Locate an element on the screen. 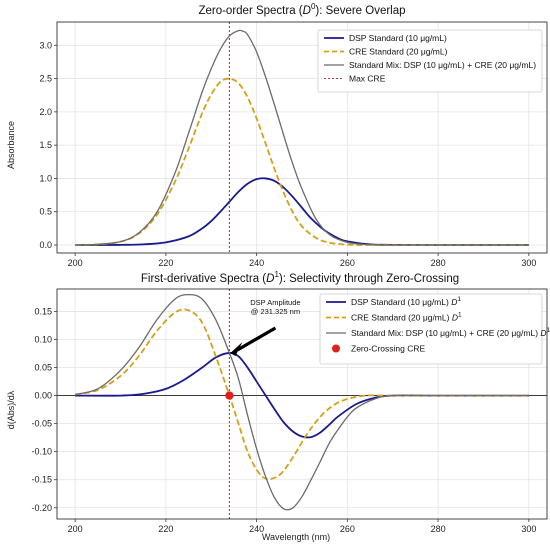  legend-label-1: CRE Standard (20 μg/mL) is located at coordinates (398, 52).